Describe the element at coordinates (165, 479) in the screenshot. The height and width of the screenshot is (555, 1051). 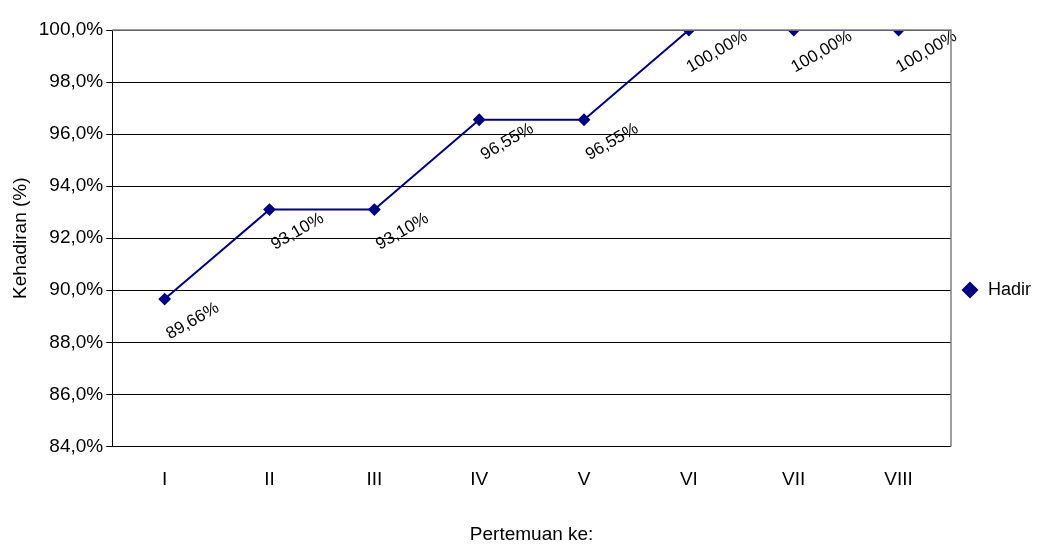
I see `x-tick-label: I` at that location.